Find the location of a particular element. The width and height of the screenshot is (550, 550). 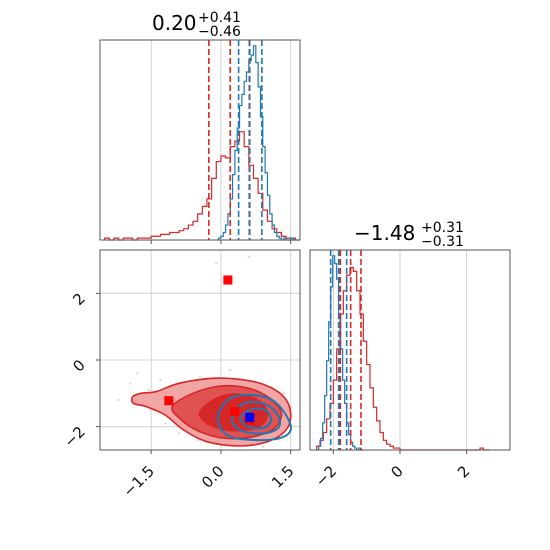

joint-y-tick-label: −2 is located at coordinates (74, 437).